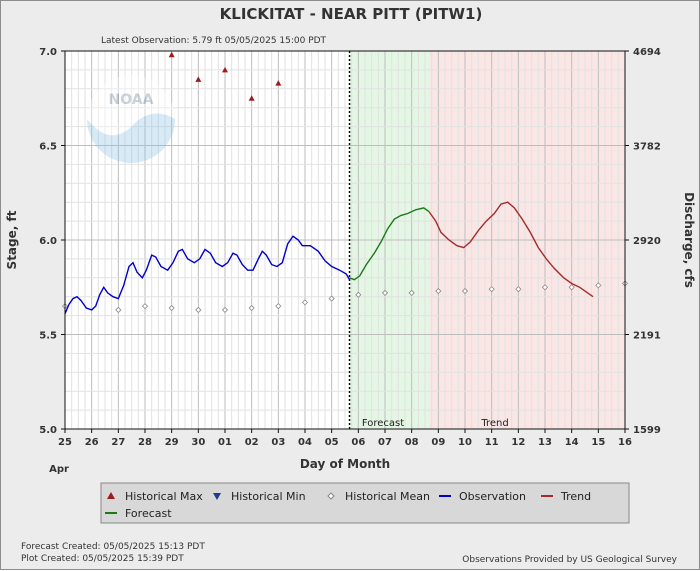  What do you see at coordinates (48, 430) in the screenshot?
I see `y-tick-label: 5.0` at bounding box center [48, 430].